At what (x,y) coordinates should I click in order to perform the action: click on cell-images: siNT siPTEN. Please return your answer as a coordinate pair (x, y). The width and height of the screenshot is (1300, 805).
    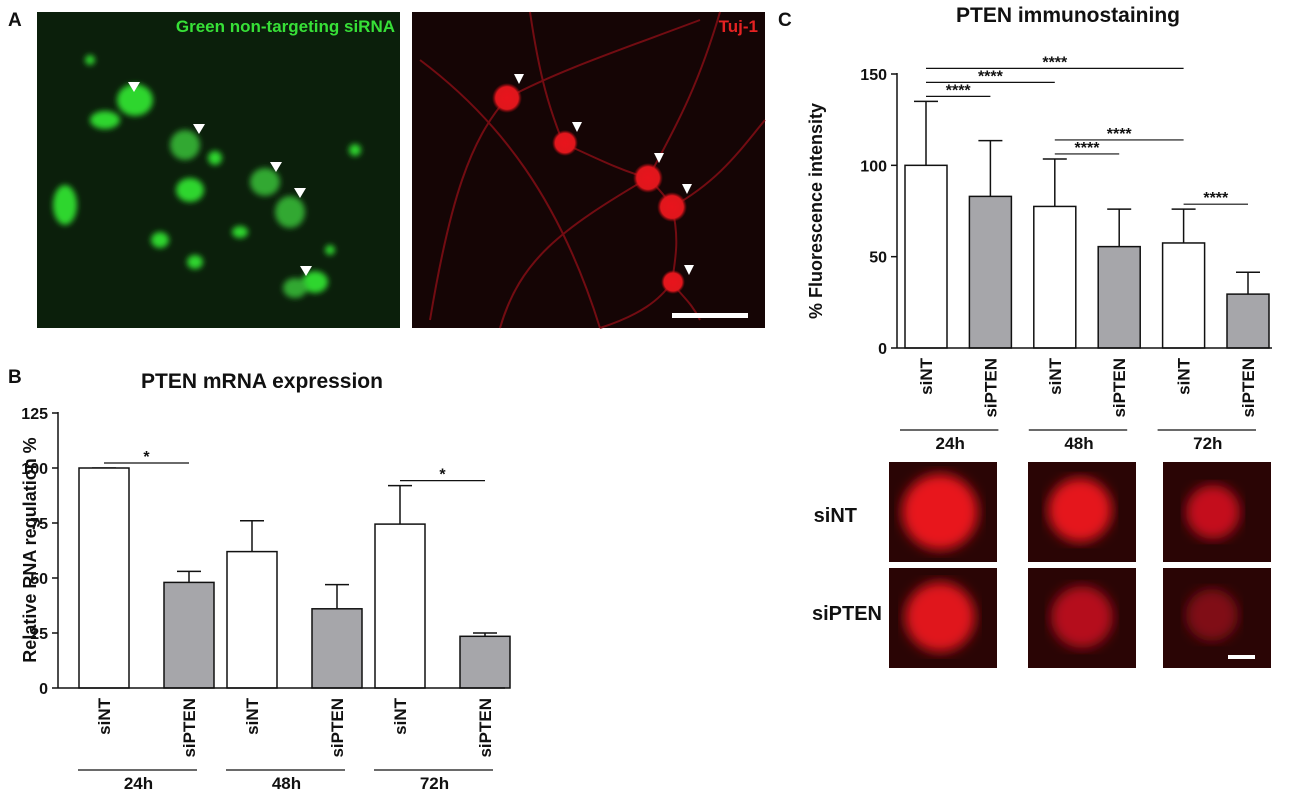
    Looking at the image, I should click on (1041, 565).